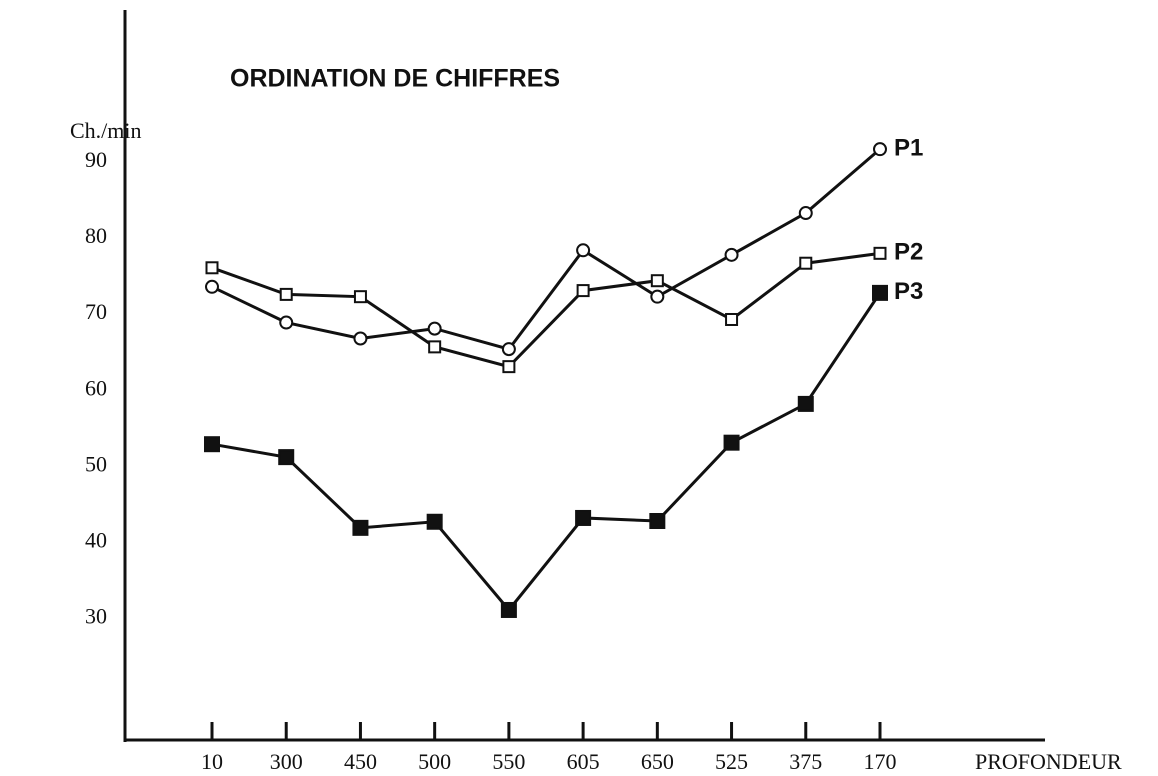  I want to click on x-tick-label: 300, so click(286, 761).